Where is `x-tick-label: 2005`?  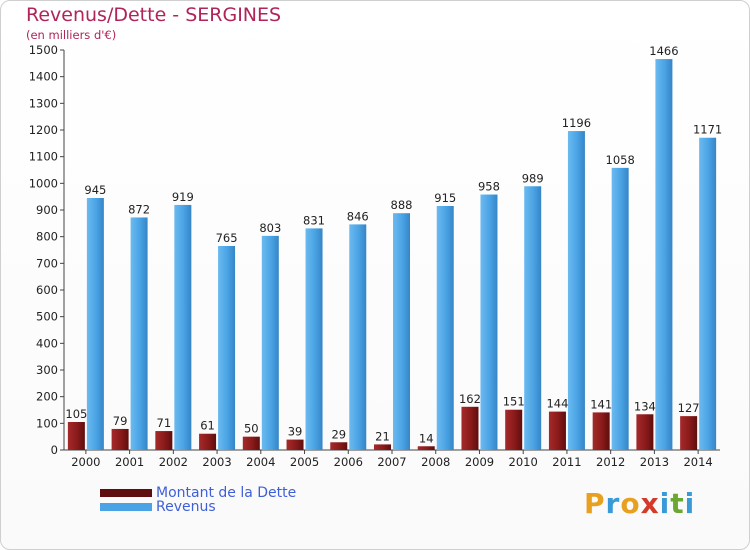
x-tick-label: 2005 is located at coordinates (304, 462).